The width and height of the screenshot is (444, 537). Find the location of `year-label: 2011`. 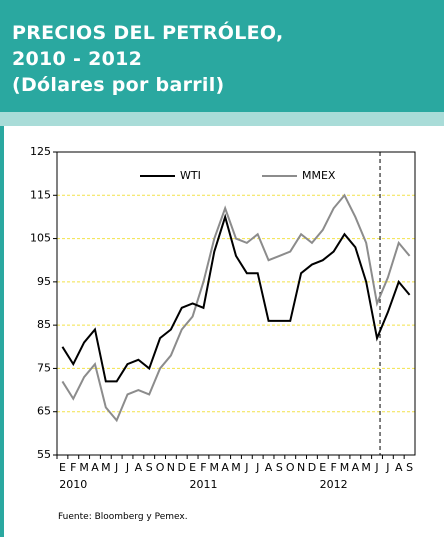

year-label: 2011 is located at coordinates (203, 484).